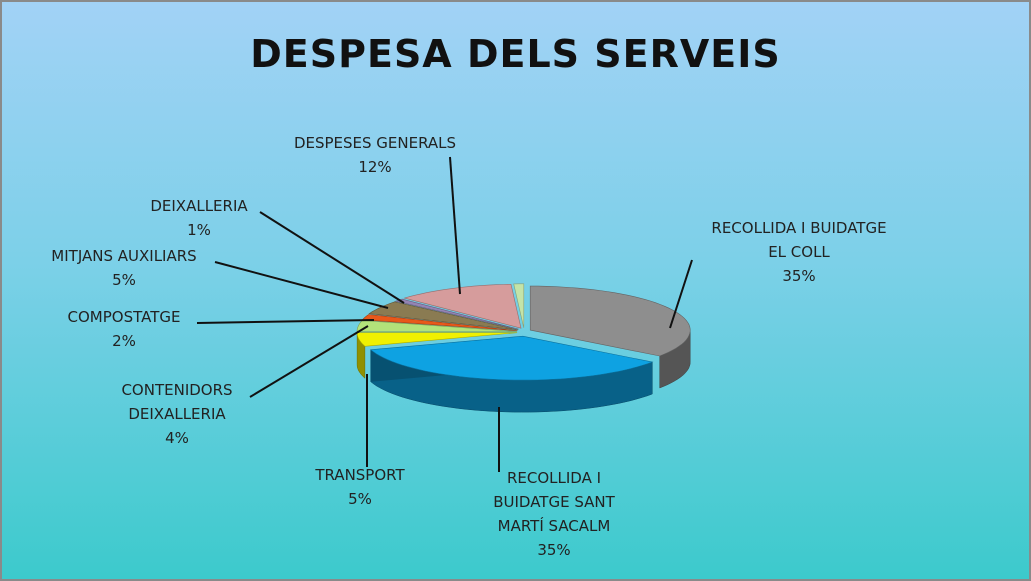  Describe the element at coordinates (799, 240) in the screenshot. I see `category-label: RECOLLIDA I BUIDATGE EL COLL` at that location.